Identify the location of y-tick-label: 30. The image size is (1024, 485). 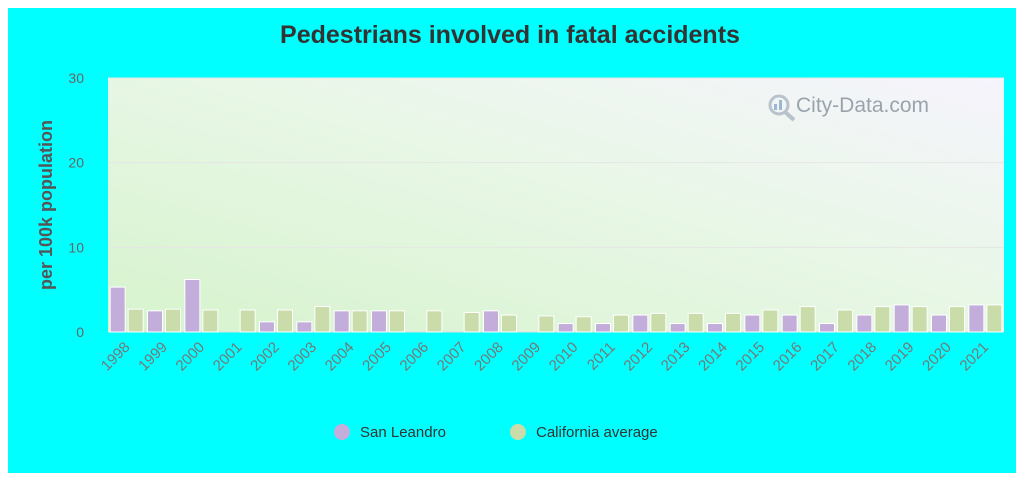
(76, 78).